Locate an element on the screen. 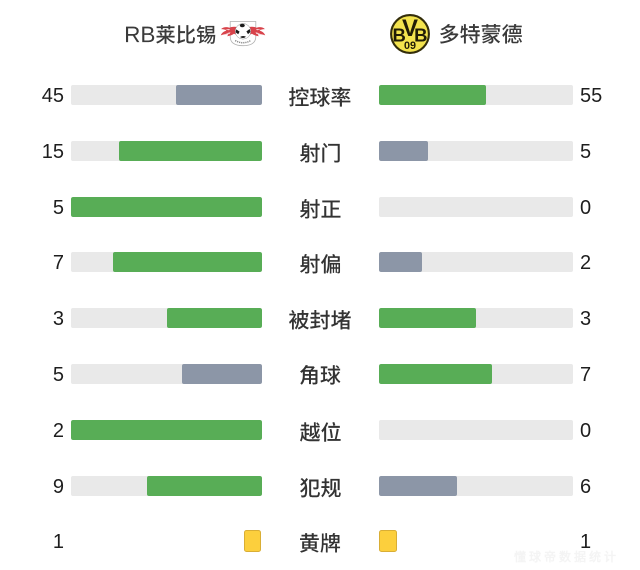  svg-text: V is located at coordinates (410, 28).